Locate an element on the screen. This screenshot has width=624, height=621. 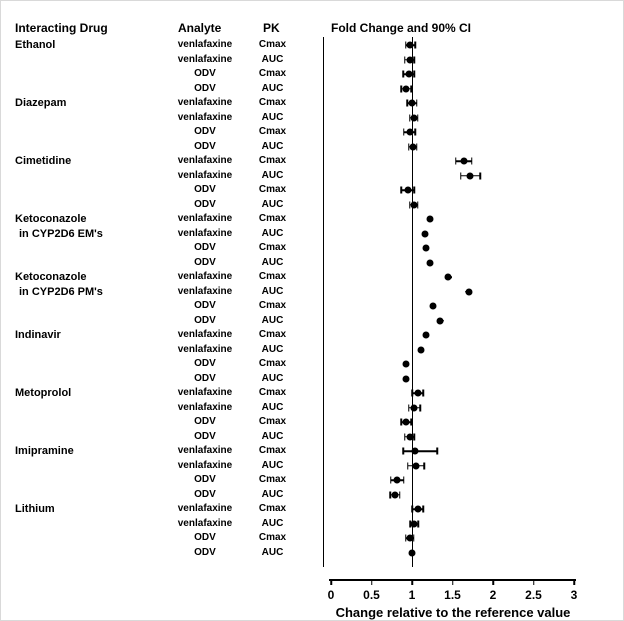
forest-row: Imipramine venlafaxine Cmax is located at coordinates (312, 451).